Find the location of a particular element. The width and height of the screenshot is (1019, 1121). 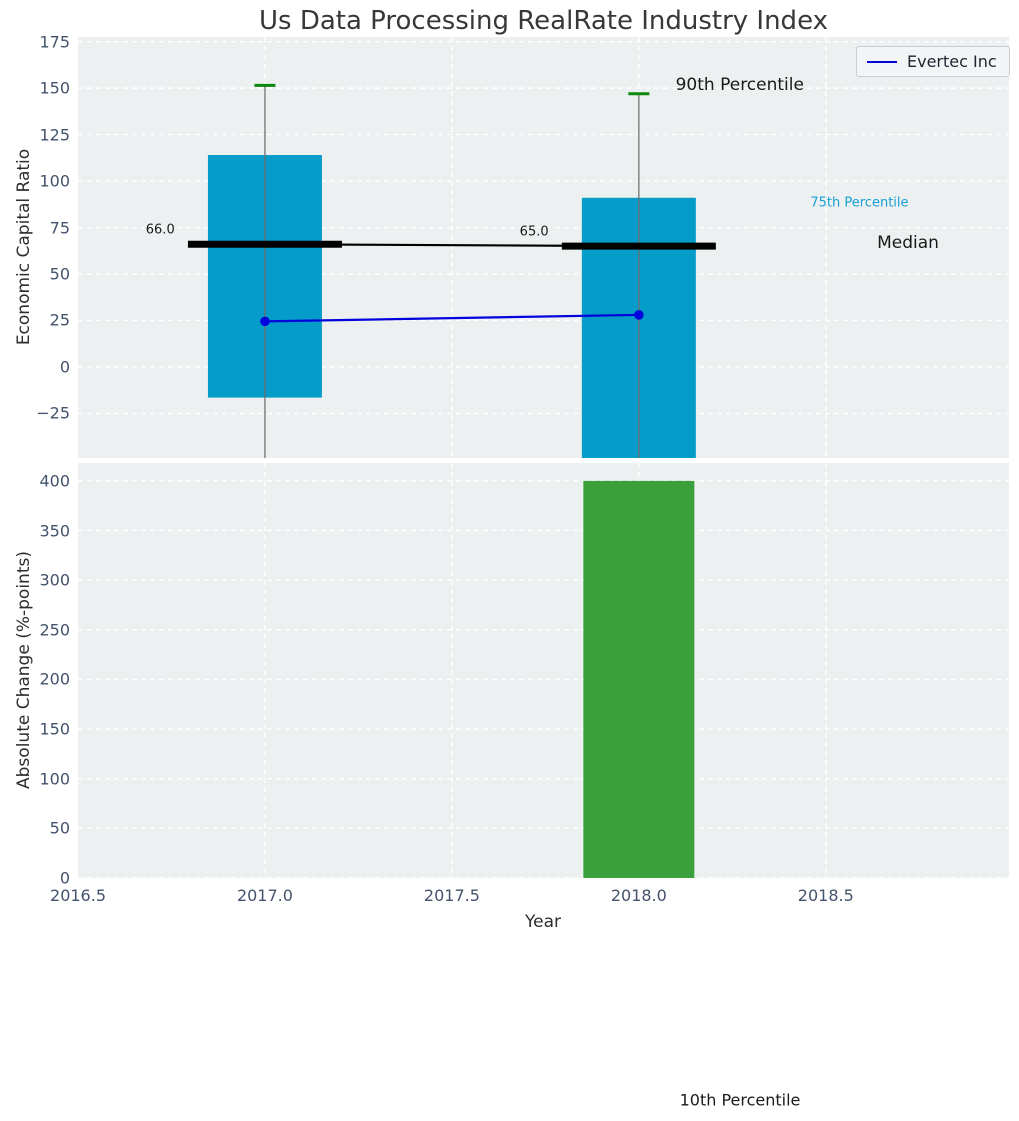

annotation-75th-percentile: 75th Percentile is located at coordinates (859, 202).